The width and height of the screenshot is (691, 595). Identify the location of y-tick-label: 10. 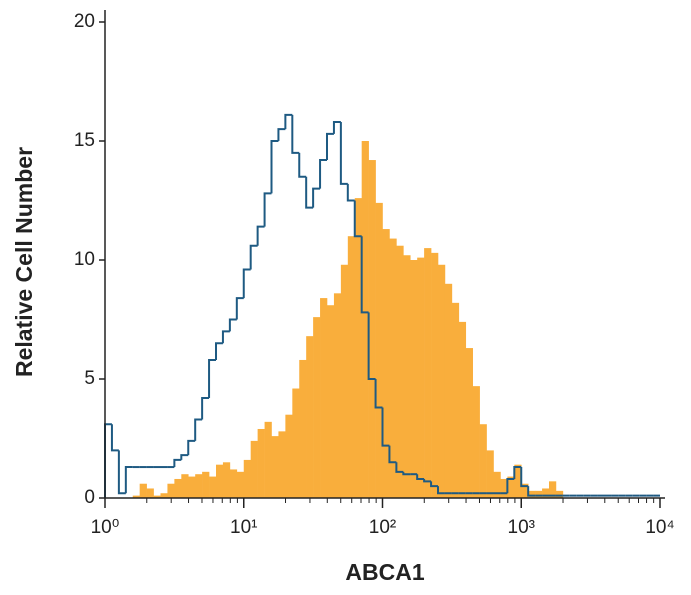
(84, 259).